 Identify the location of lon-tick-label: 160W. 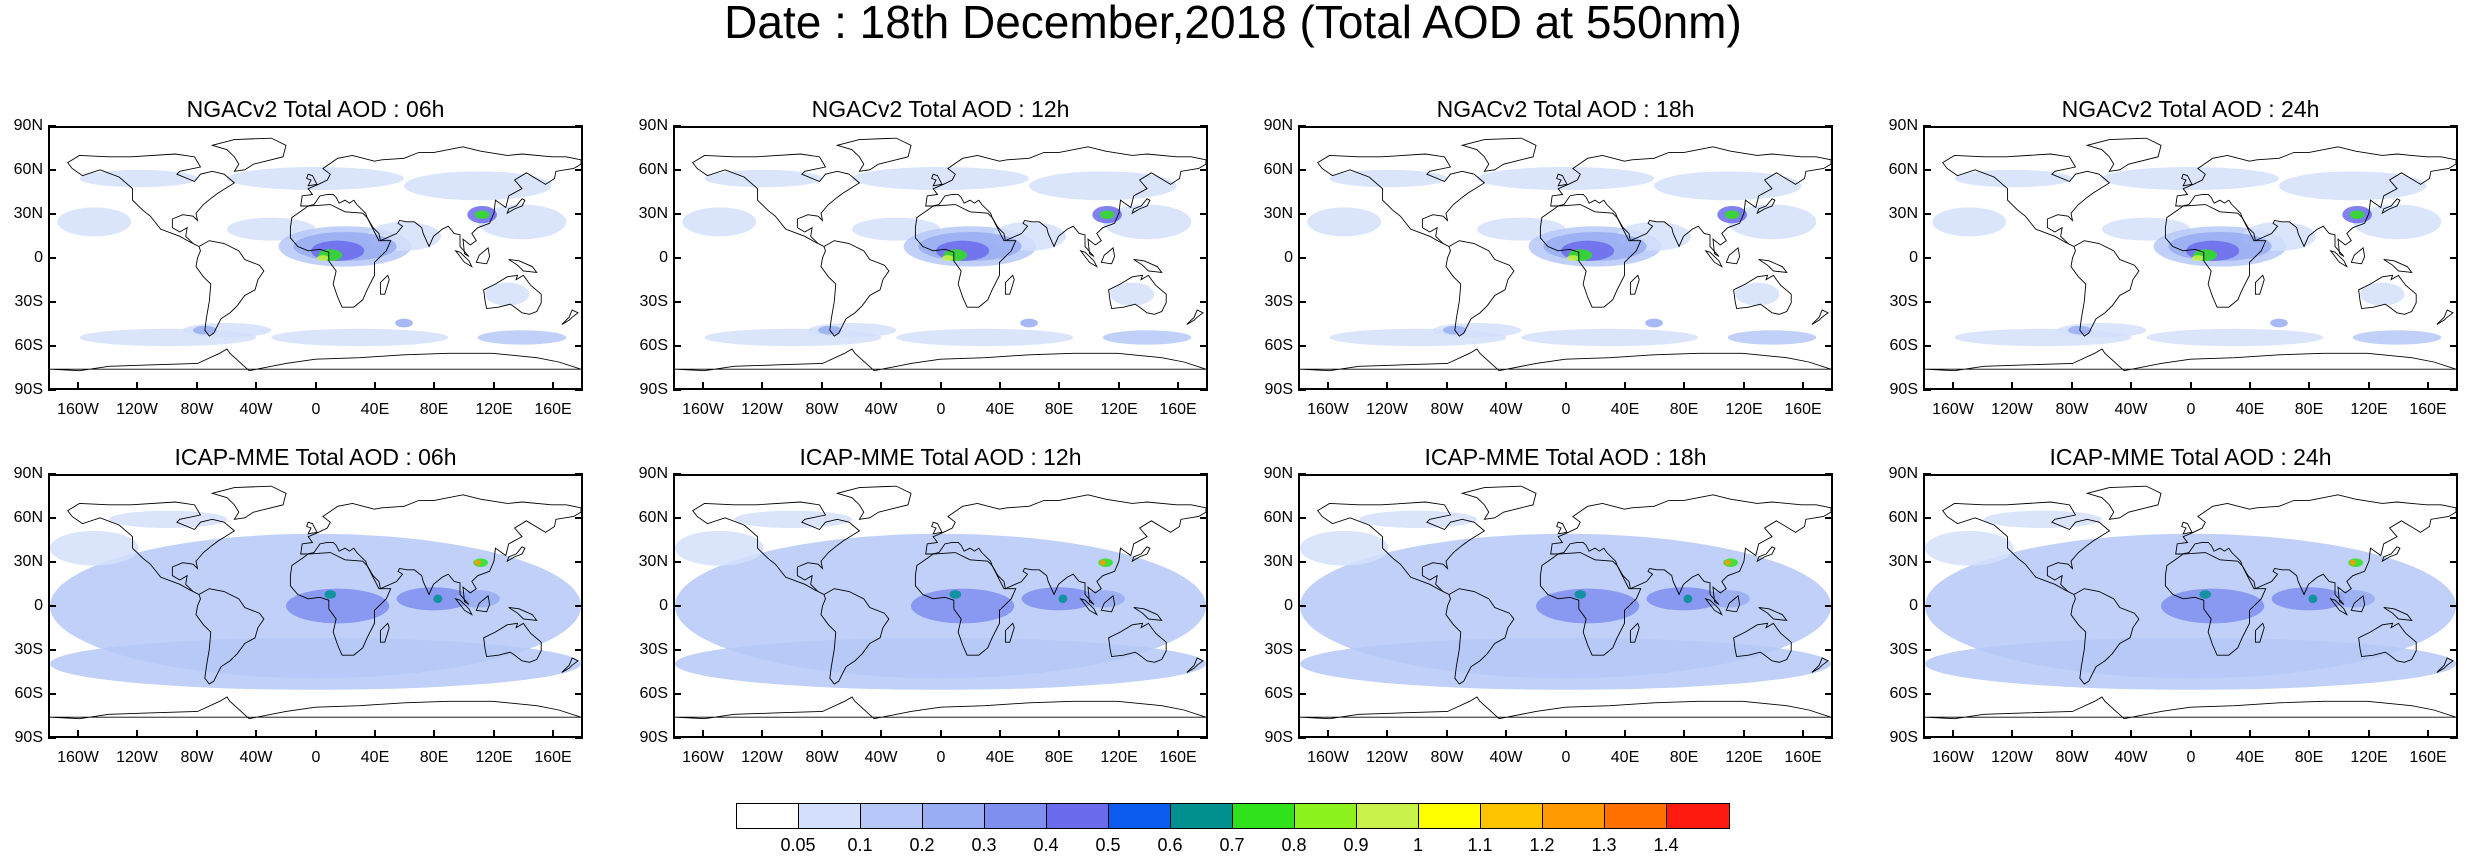
(78, 409).